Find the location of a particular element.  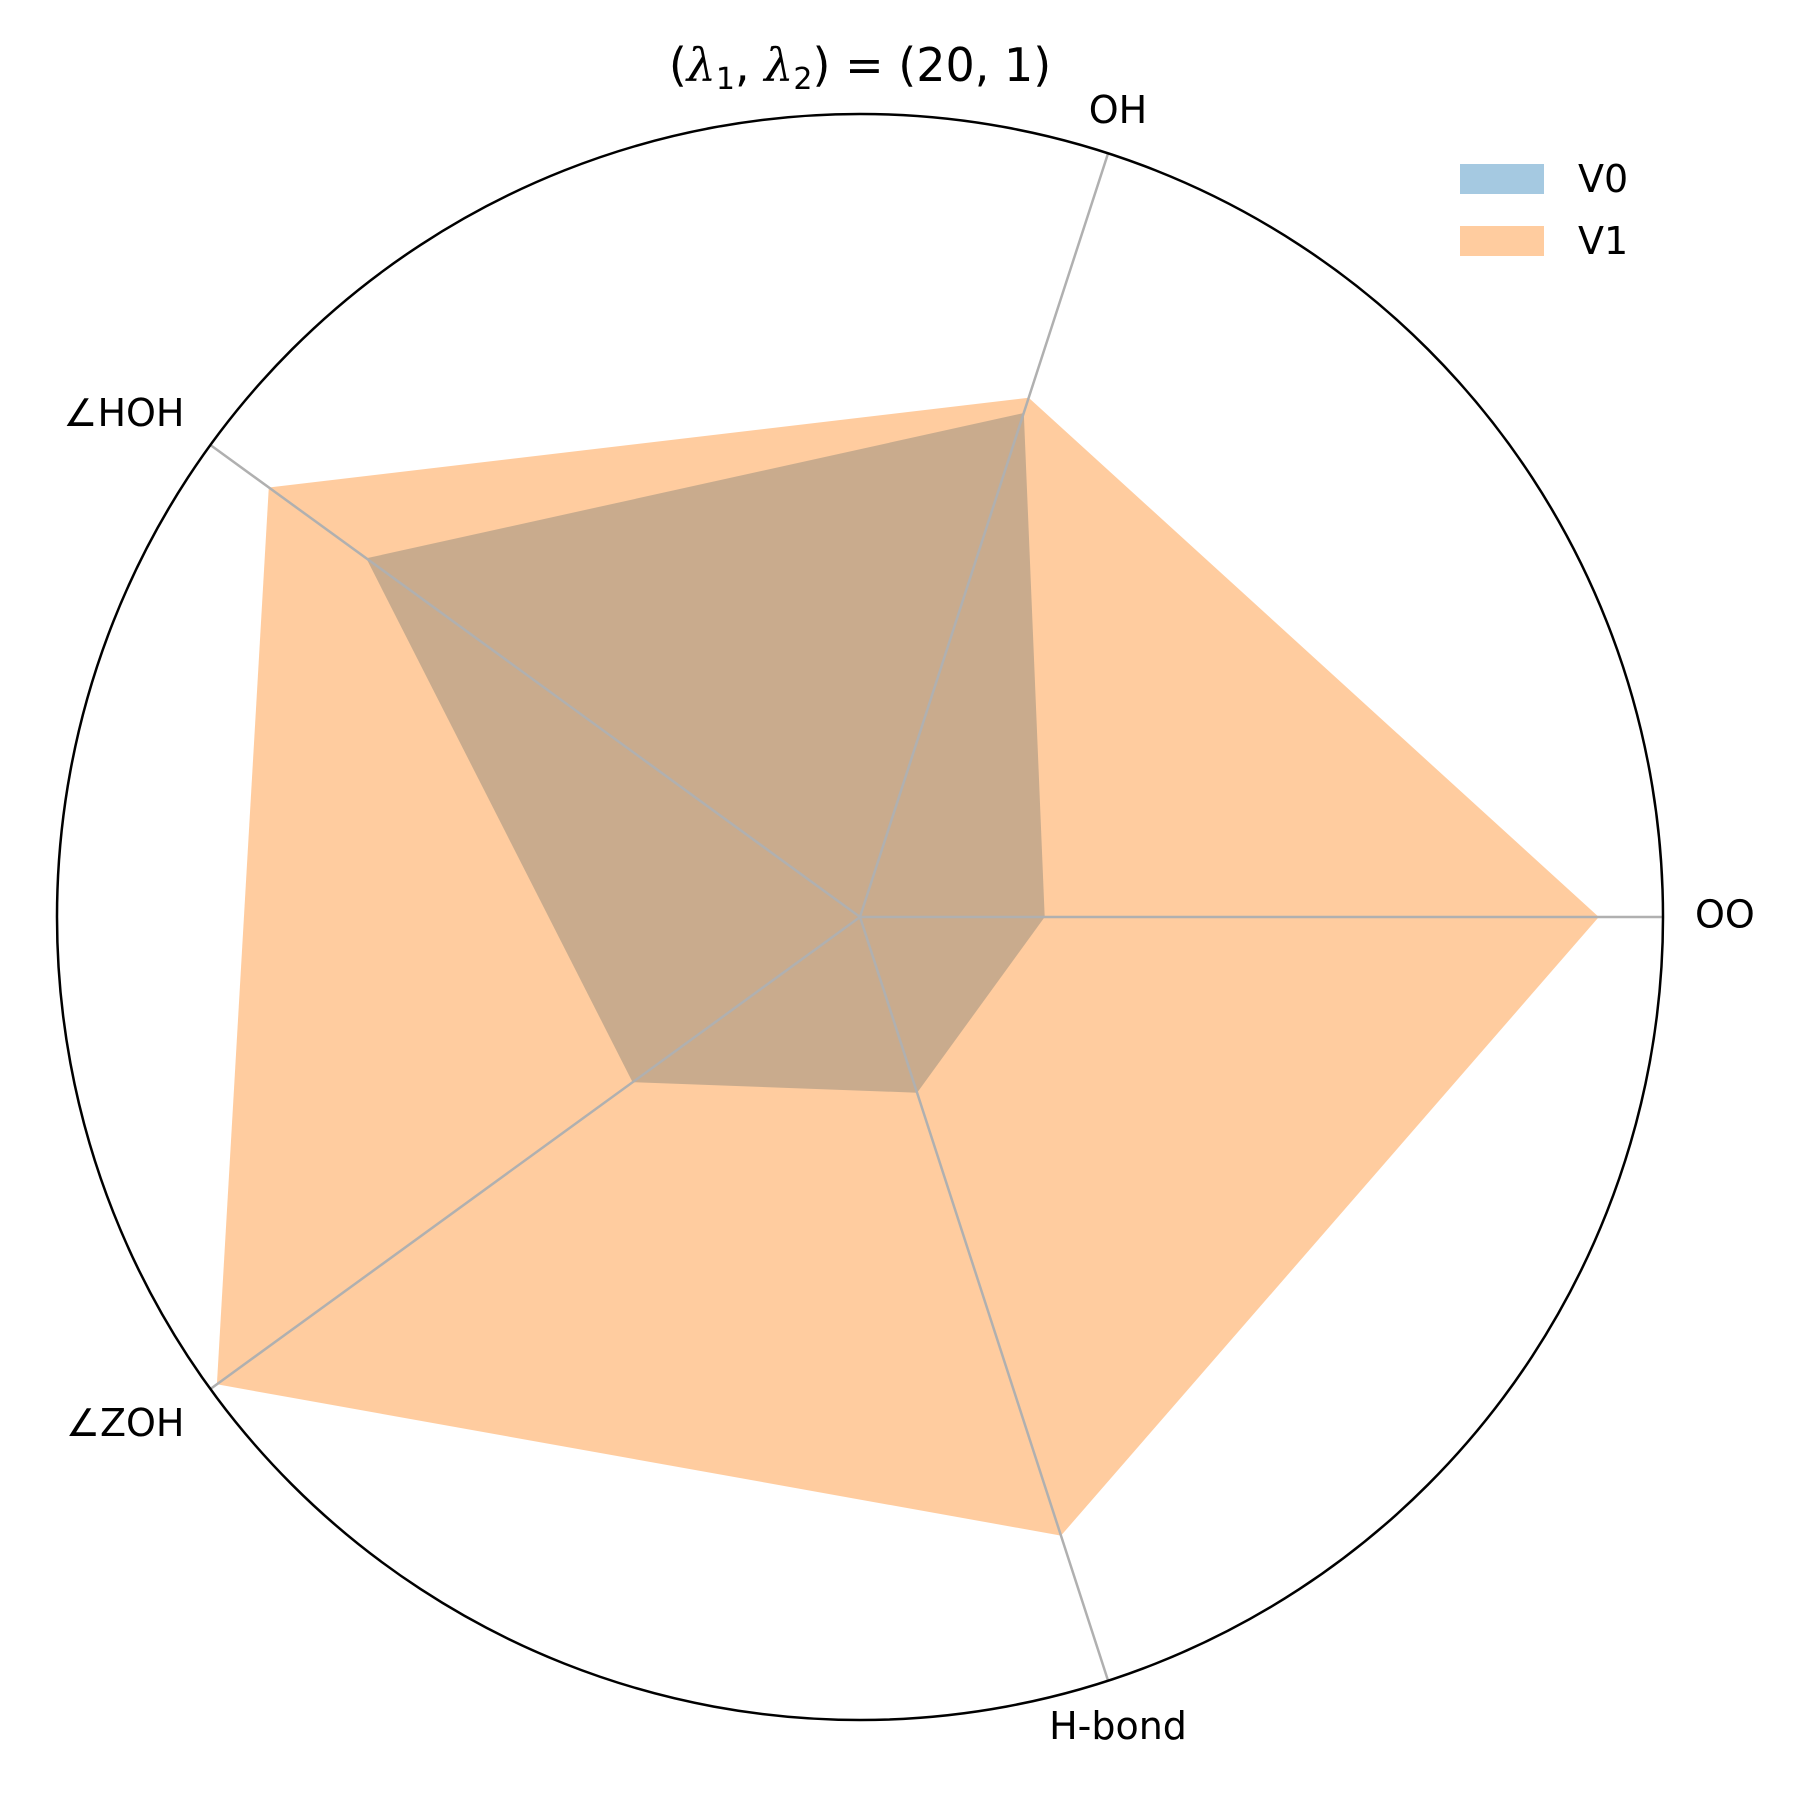

series-area-v0 is located at coordinates (705, 753).